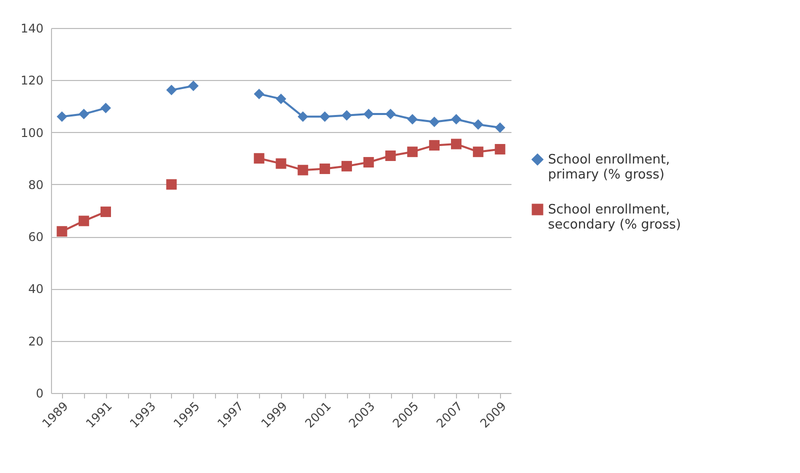 This screenshot has height=473, width=800. Describe the element at coordinates (614, 217) in the screenshot. I see `legend-label: School enrollment, secondary (% gross)` at that location.